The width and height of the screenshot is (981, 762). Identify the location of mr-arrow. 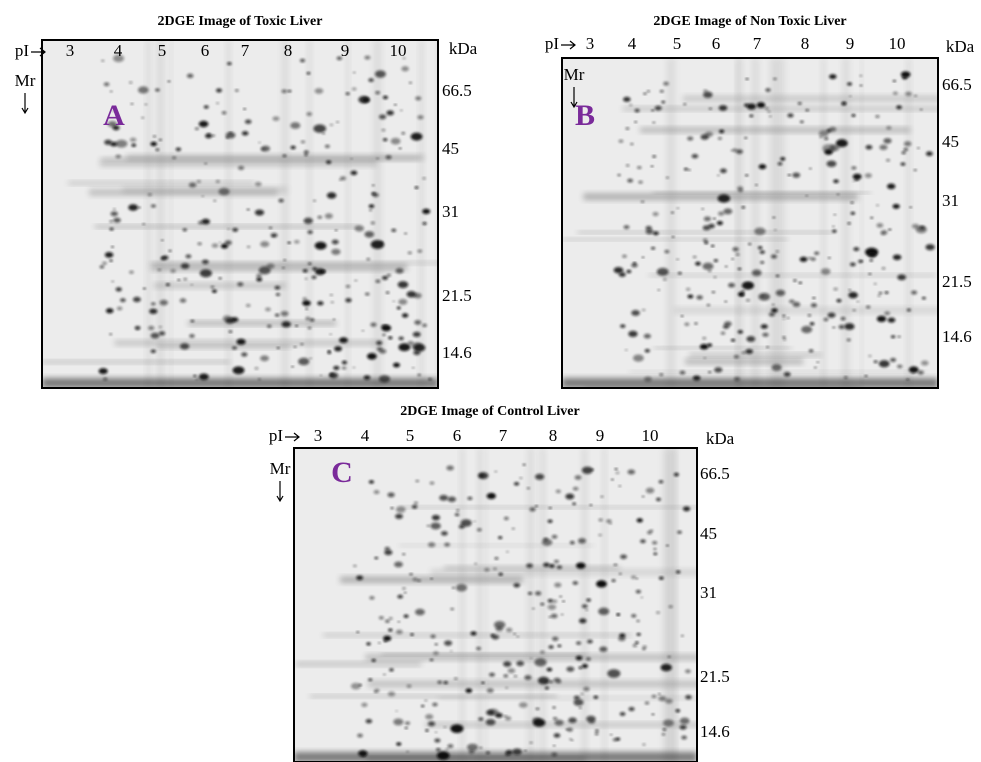
(574, 98).